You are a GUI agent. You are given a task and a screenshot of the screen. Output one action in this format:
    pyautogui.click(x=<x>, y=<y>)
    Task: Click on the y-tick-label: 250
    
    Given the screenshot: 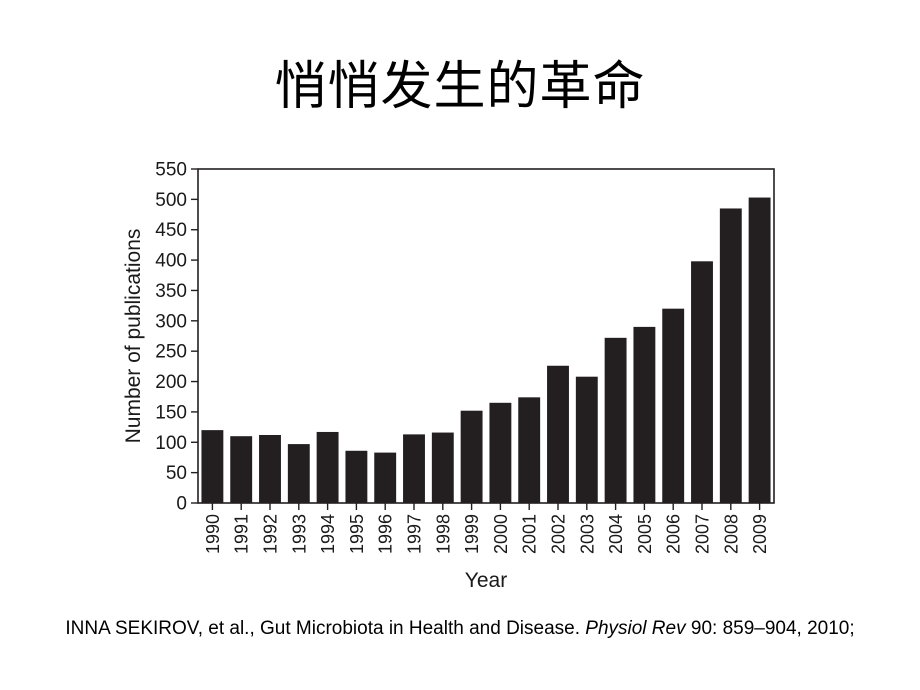 What is the action you would take?
    pyautogui.click(x=171, y=352)
    